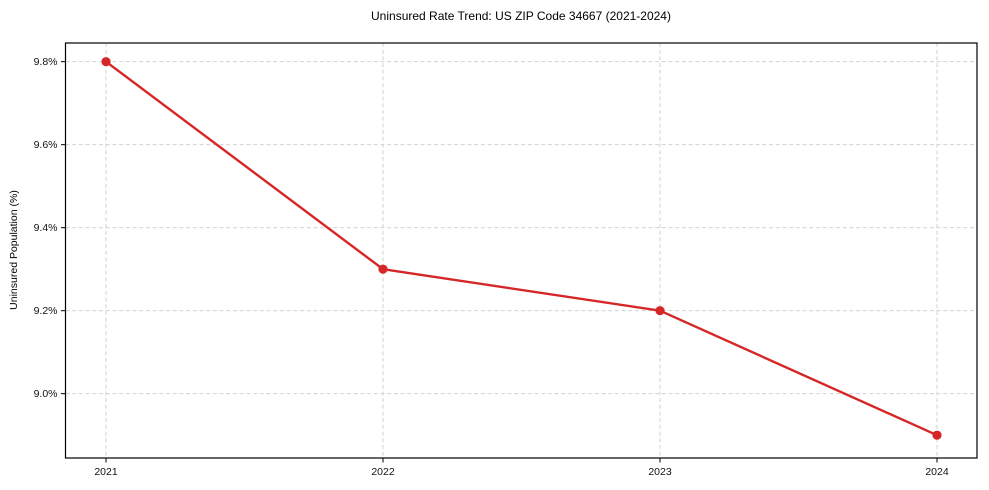 Image resolution: width=989 pixels, height=490 pixels. What do you see at coordinates (937, 472) in the screenshot?
I see `x-tick-label: 2024` at bounding box center [937, 472].